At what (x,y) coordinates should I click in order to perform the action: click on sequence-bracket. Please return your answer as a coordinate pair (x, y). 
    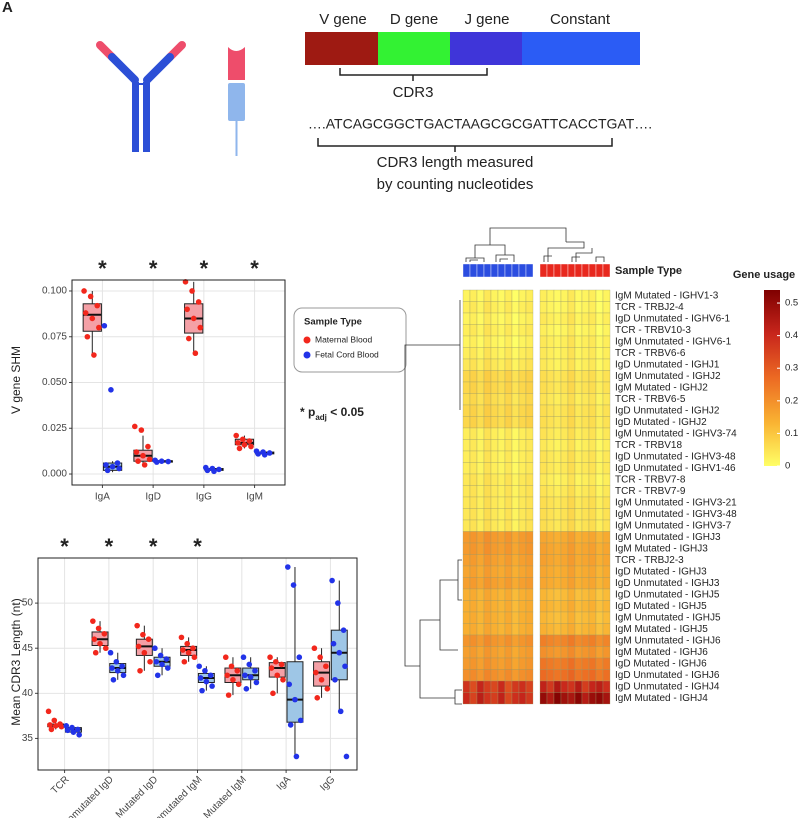
    Looking at the image, I should click on (465, 145).